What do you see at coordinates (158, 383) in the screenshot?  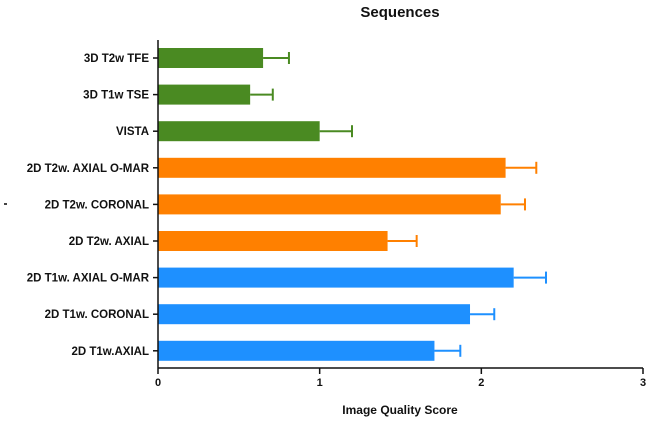 I see `x-tick-label: 0` at bounding box center [158, 383].